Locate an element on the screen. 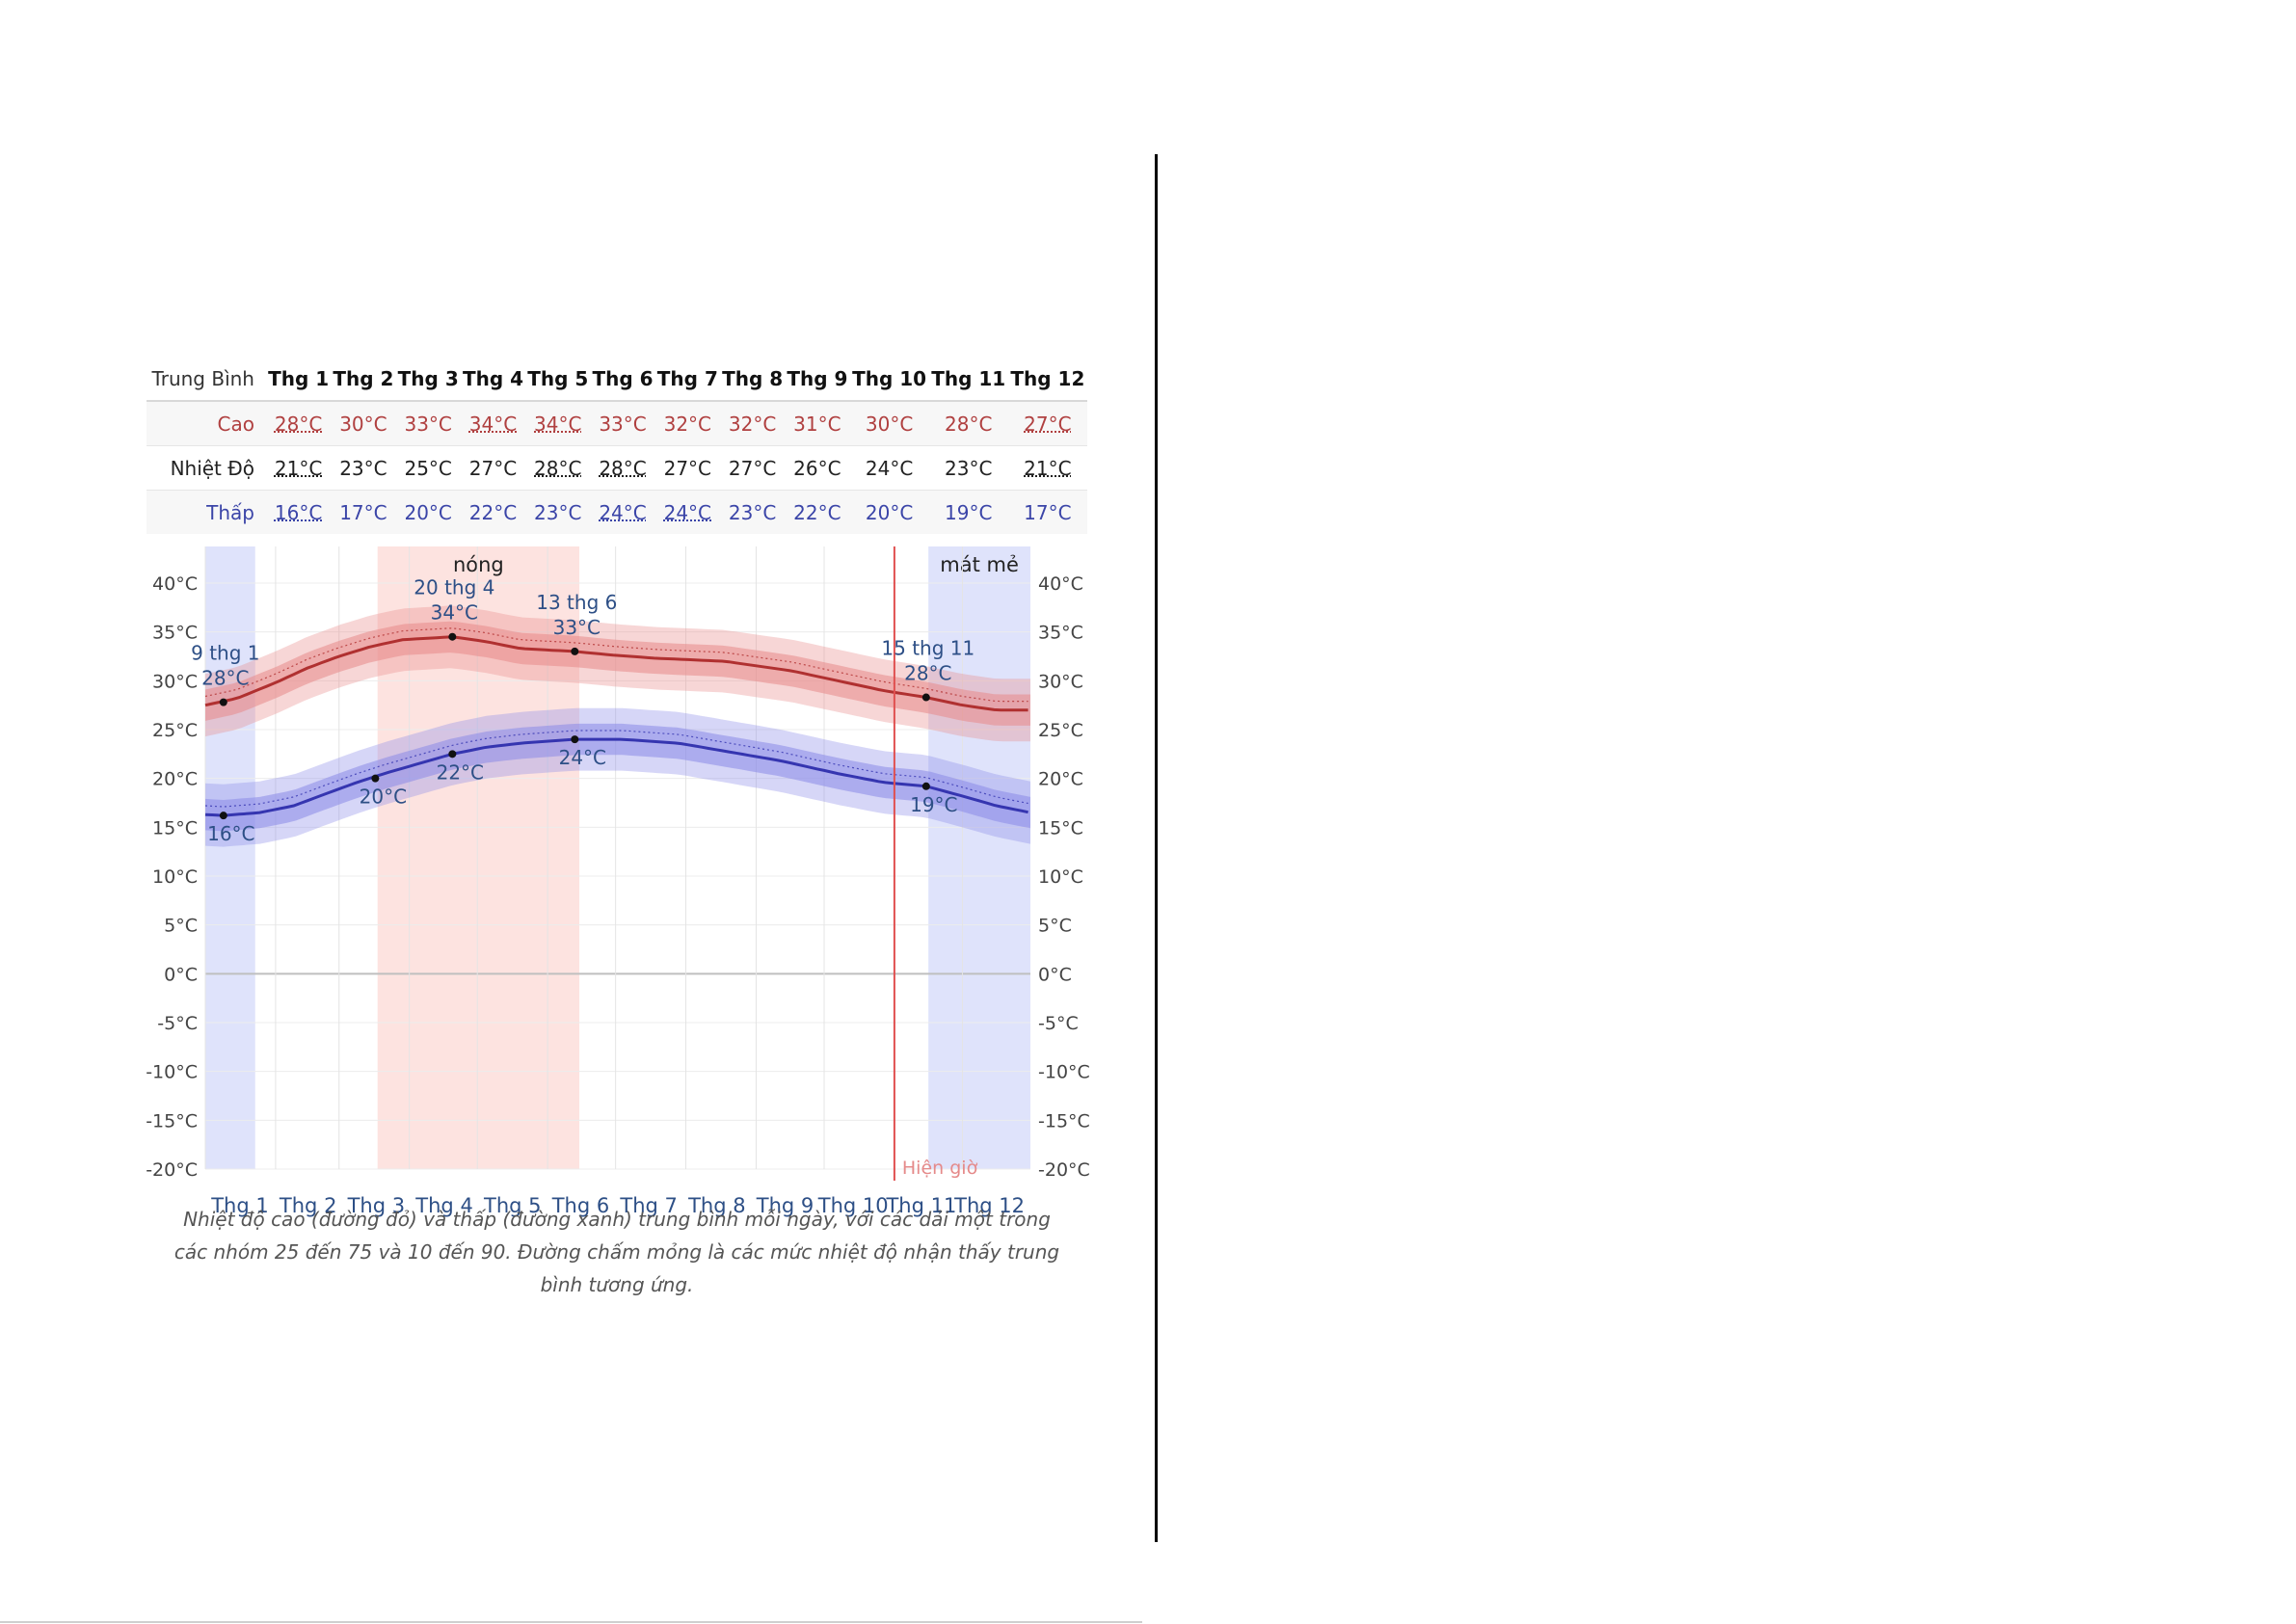 This screenshot has width=2296, height=1624. low-feels-like-line is located at coordinates (616, 769).